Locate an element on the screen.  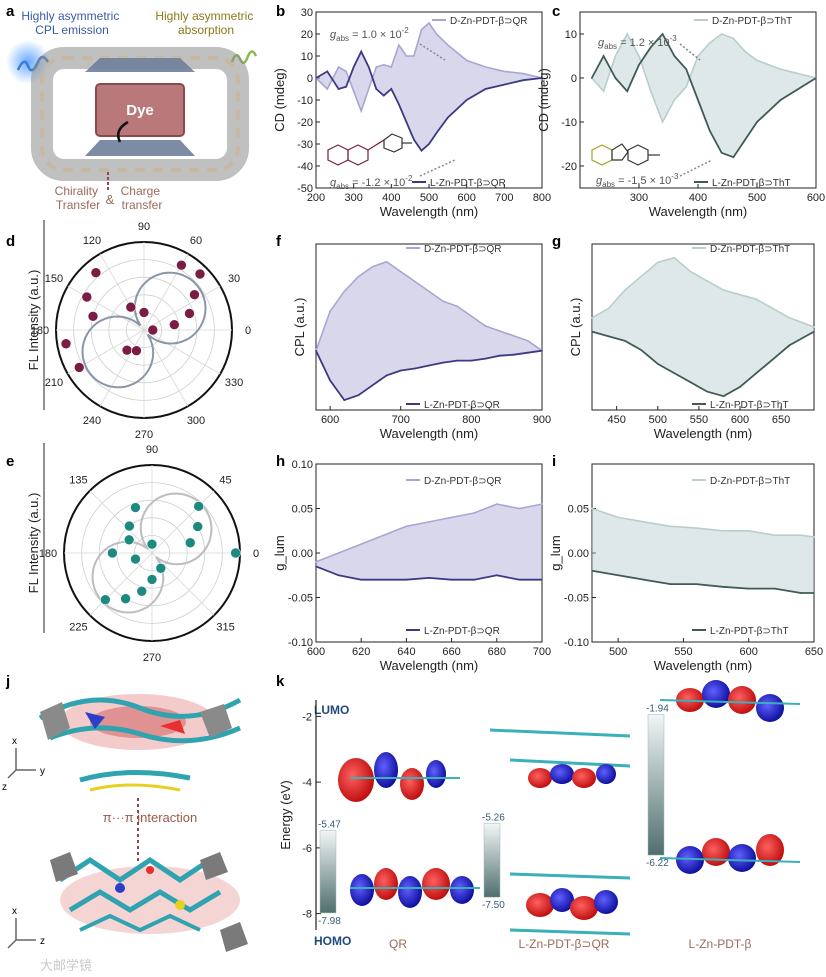
g-arrow-b-top is located at coordinates (432, 52).